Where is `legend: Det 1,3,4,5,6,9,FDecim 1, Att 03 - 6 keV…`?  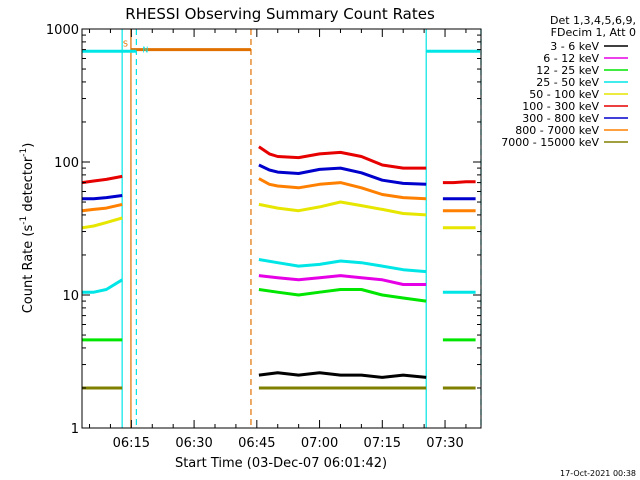 legend: Det 1,3,4,5,6,9,FDecim 1, Att 03 - 6 keV… is located at coordinates (568, 81).